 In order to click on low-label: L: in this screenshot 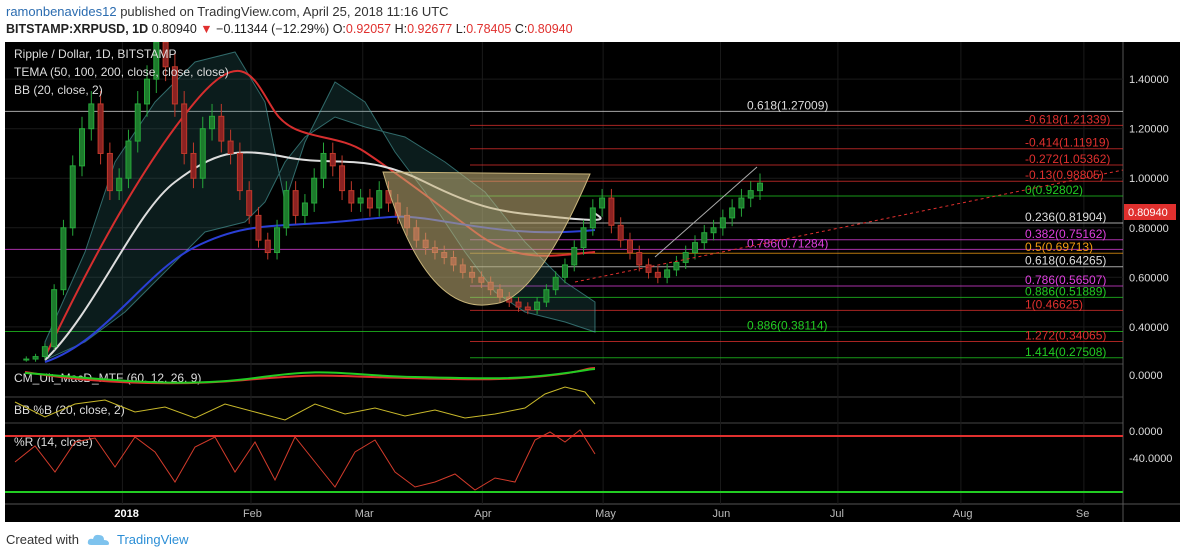, I will do `click(461, 29)`.